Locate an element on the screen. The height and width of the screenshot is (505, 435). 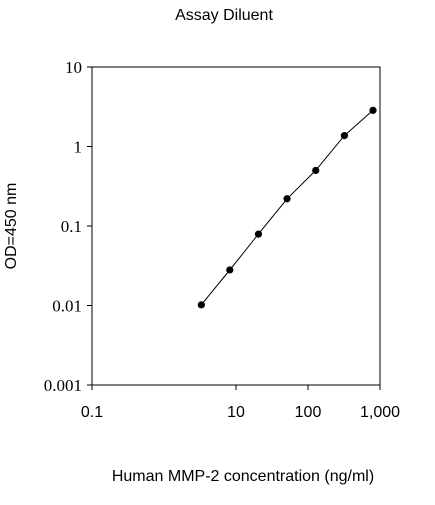
y-axis: 0.001 0.01 0.1 1 10 is located at coordinates (68, 226).